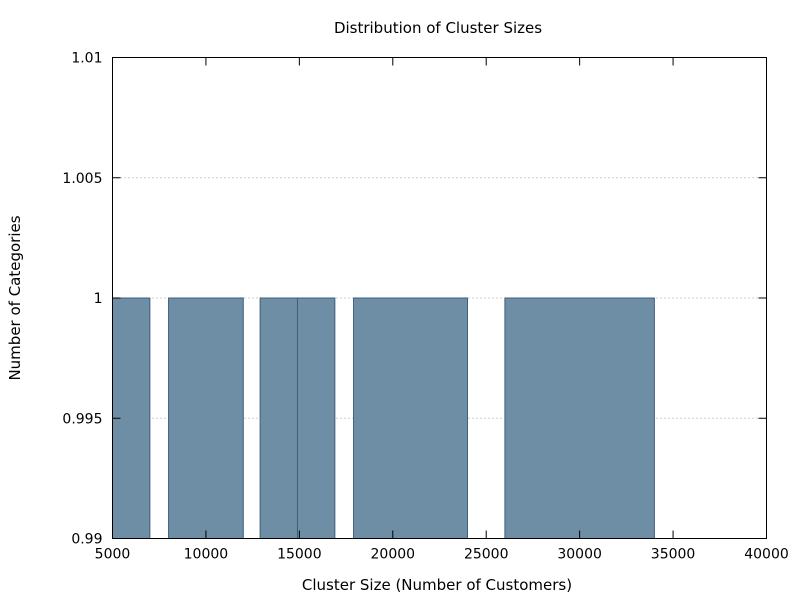 The width and height of the screenshot is (800, 600). What do you see at coordinates (437, 585) in the screenshot?
I see `x-axis-title: Cluster Size (Number of Customers)` at bounding box center [437, 585].